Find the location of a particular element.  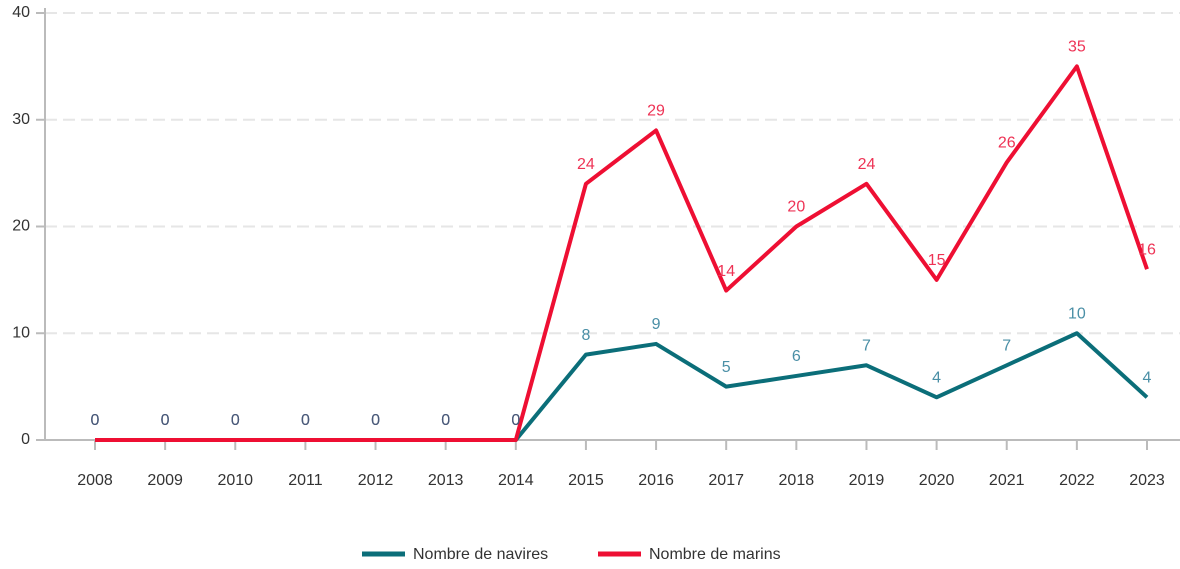

x-tick-label: 2017 is located at coordinates (726, 480).